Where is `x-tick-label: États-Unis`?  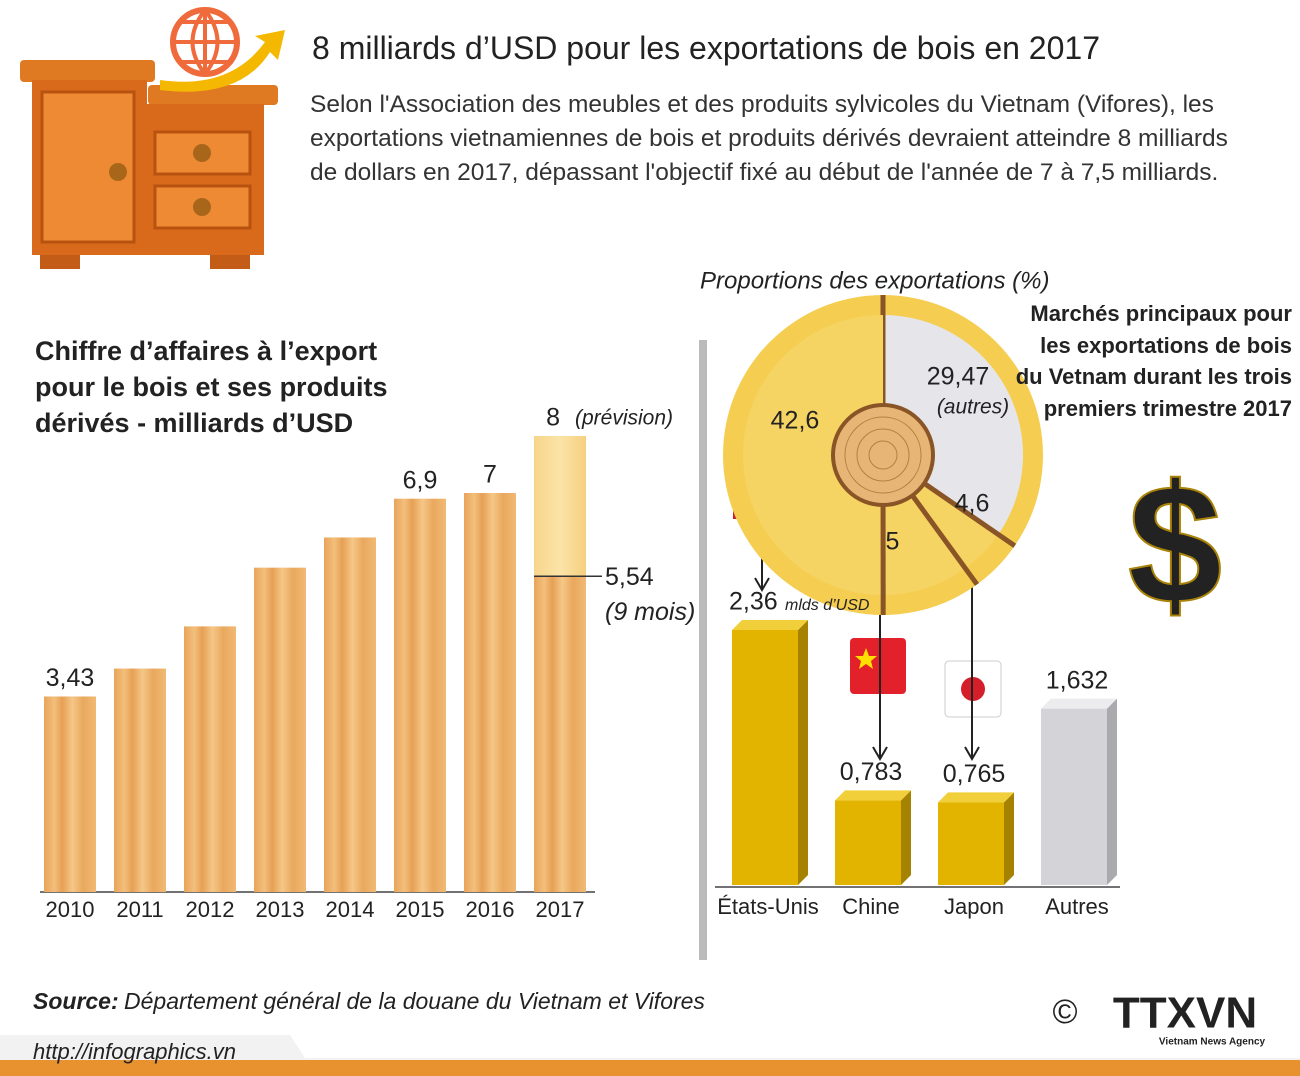 x-tick-label: États-Unis is located at coordinates (767, 906).